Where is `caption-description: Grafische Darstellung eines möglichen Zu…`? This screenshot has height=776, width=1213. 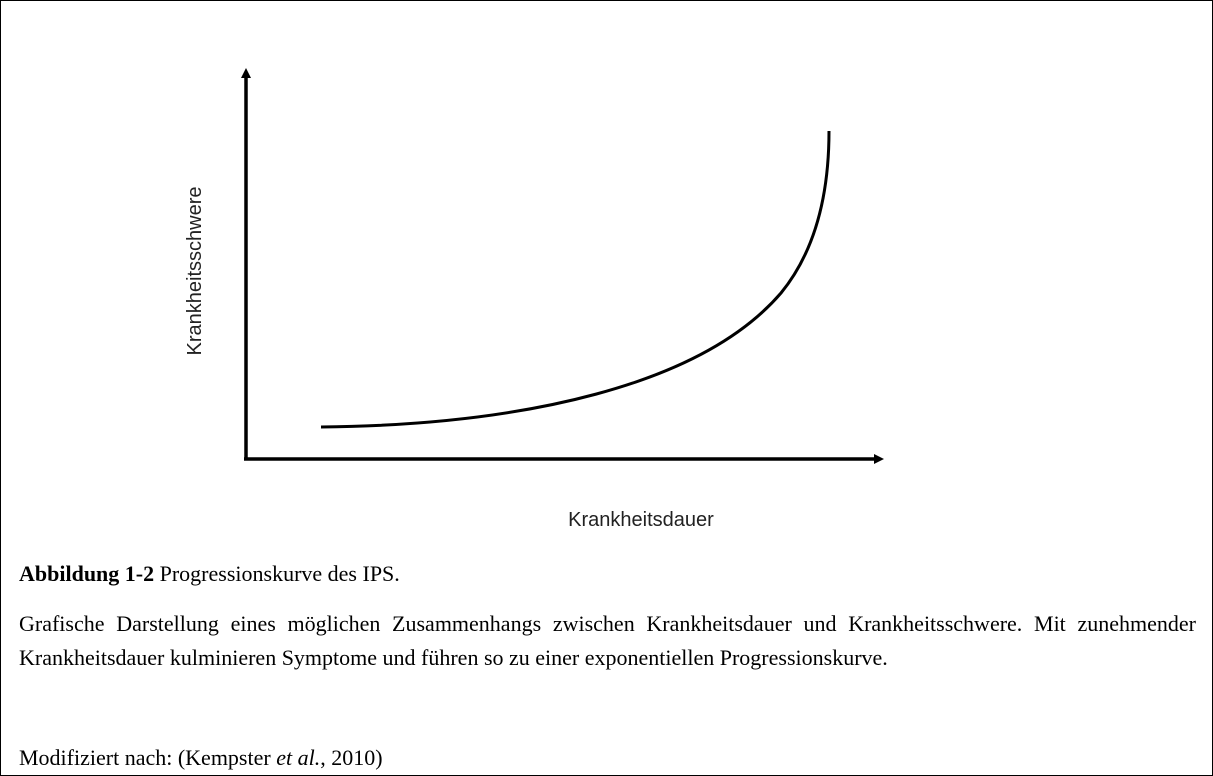
caption-description: Grafische Darstellung eines möglichen Zu… is located at coordinates (607, 640).